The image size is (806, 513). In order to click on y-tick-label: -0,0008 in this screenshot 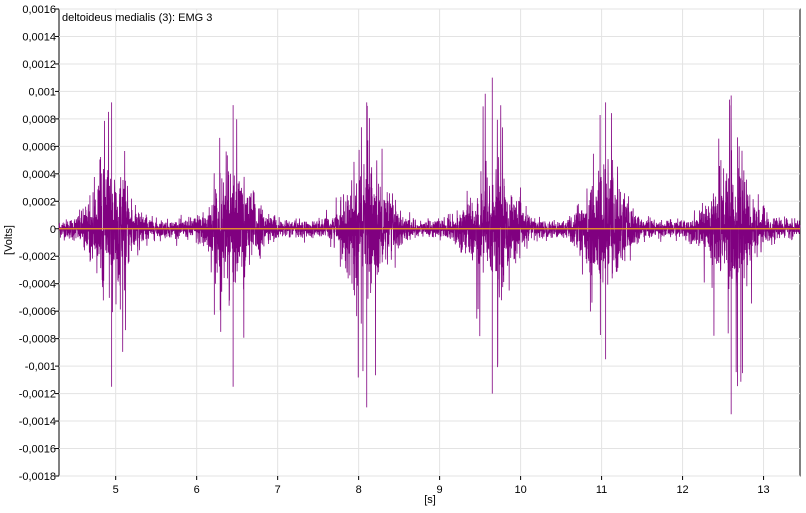, I will do `click(37, 340)`.